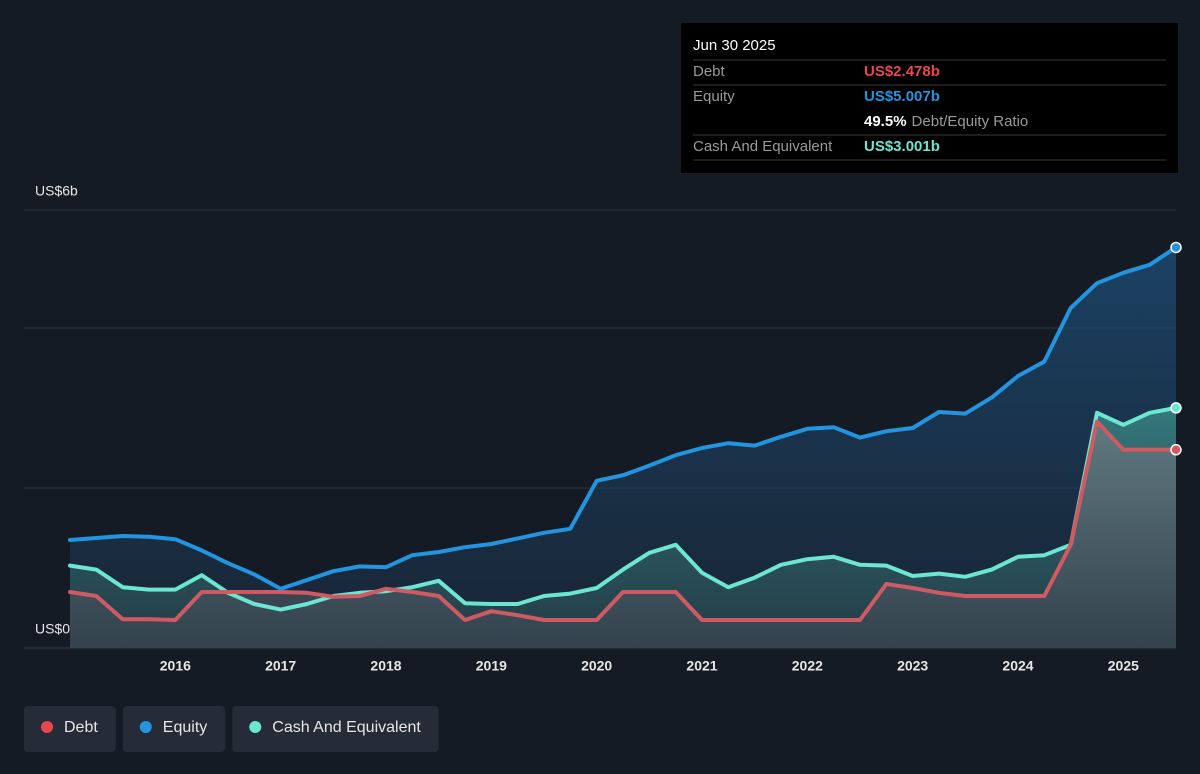 This screenshot has width=1200, height=774. Describe the element at coordinates (709, 71) in the screenshot. I see `tooltip-label: Debt` at that location.